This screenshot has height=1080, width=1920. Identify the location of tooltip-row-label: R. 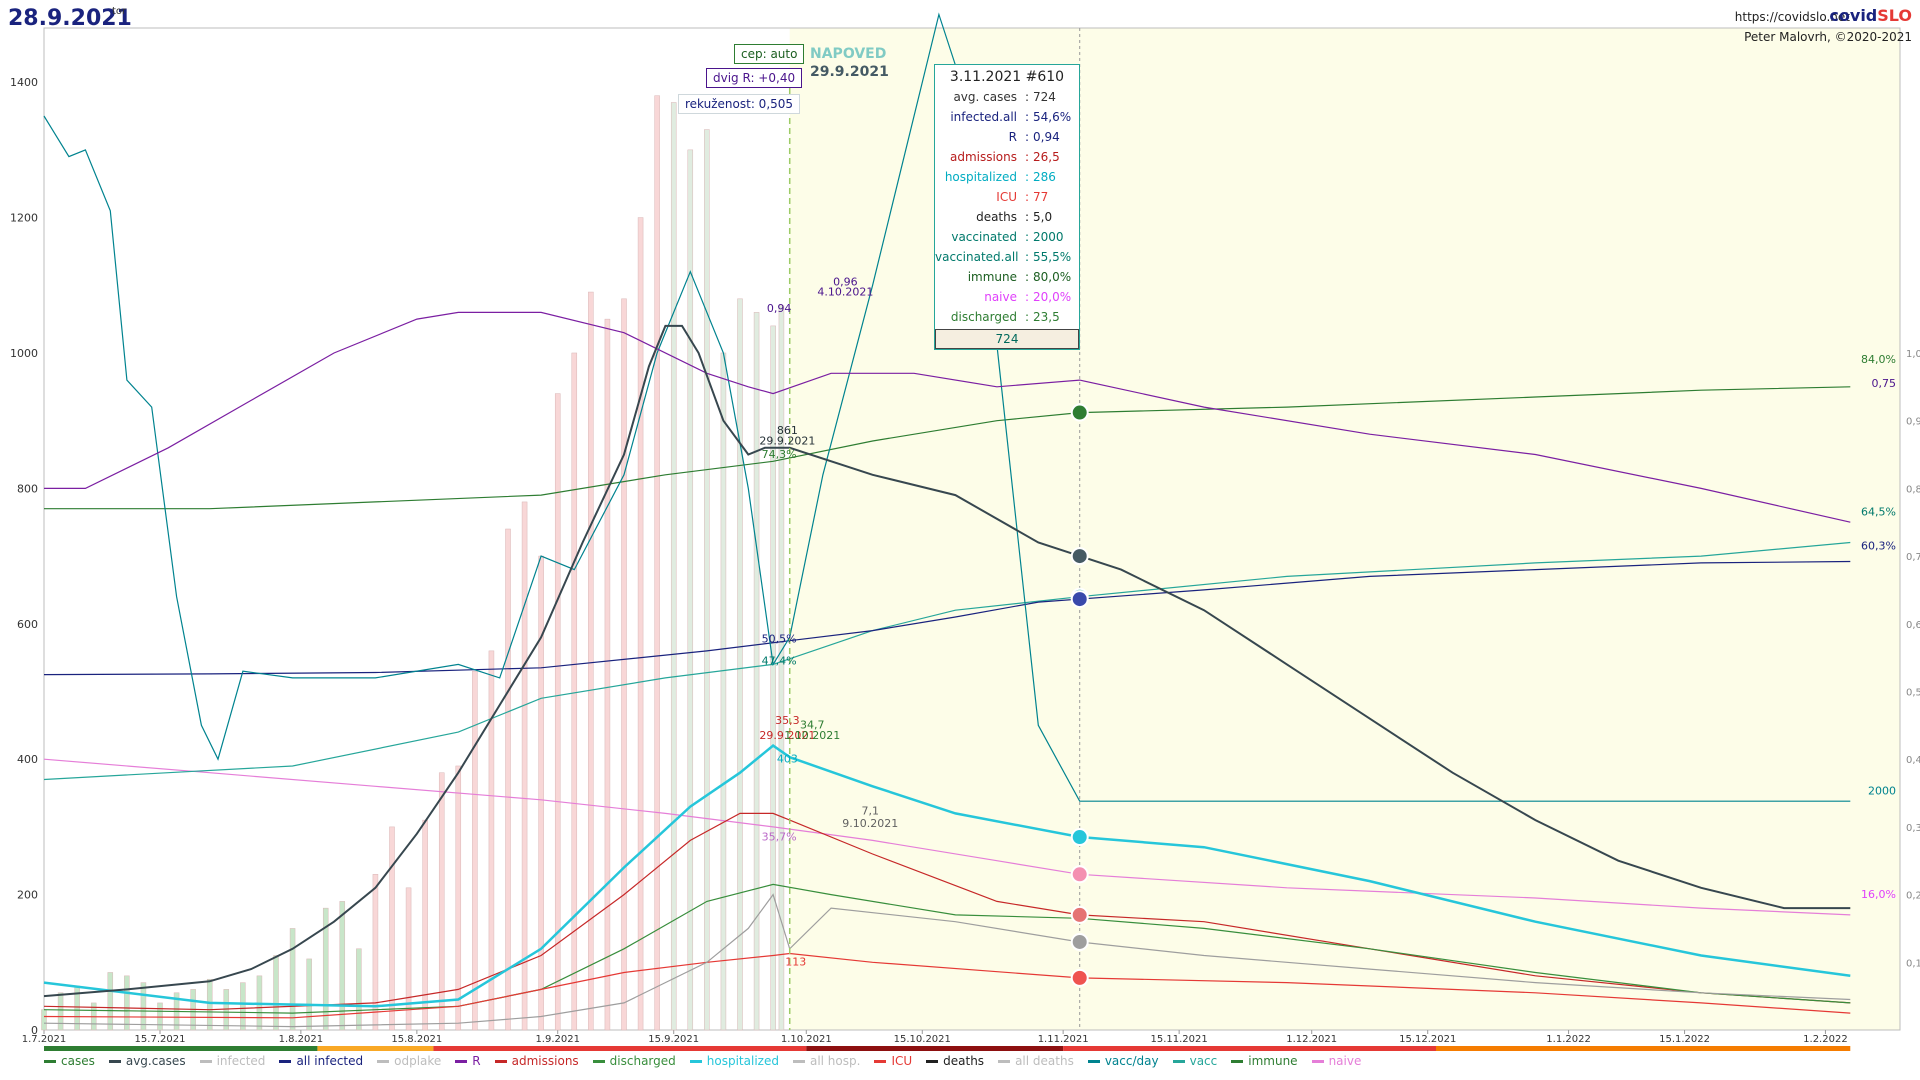
(1012, 137).